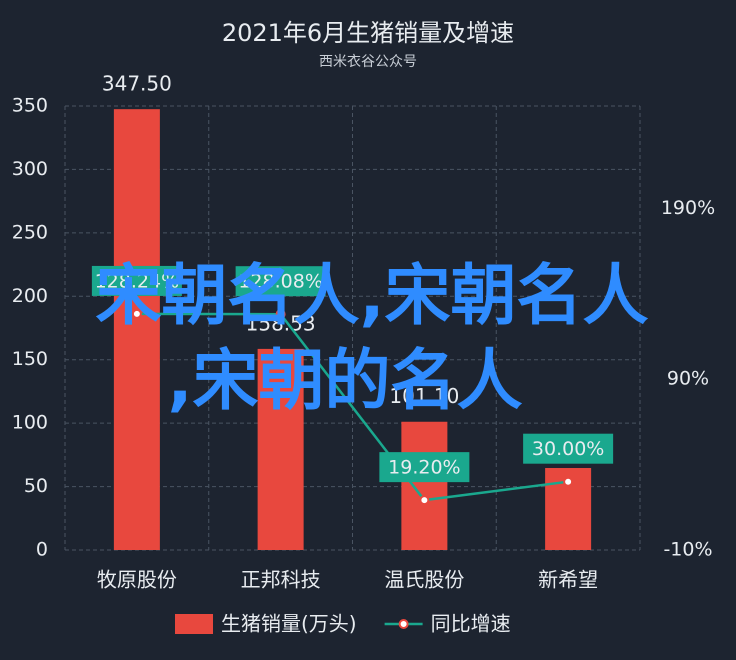  Describe the element at coordinates (30, 232) in the screenshot. I see `y-tick-label: 250` at that location.